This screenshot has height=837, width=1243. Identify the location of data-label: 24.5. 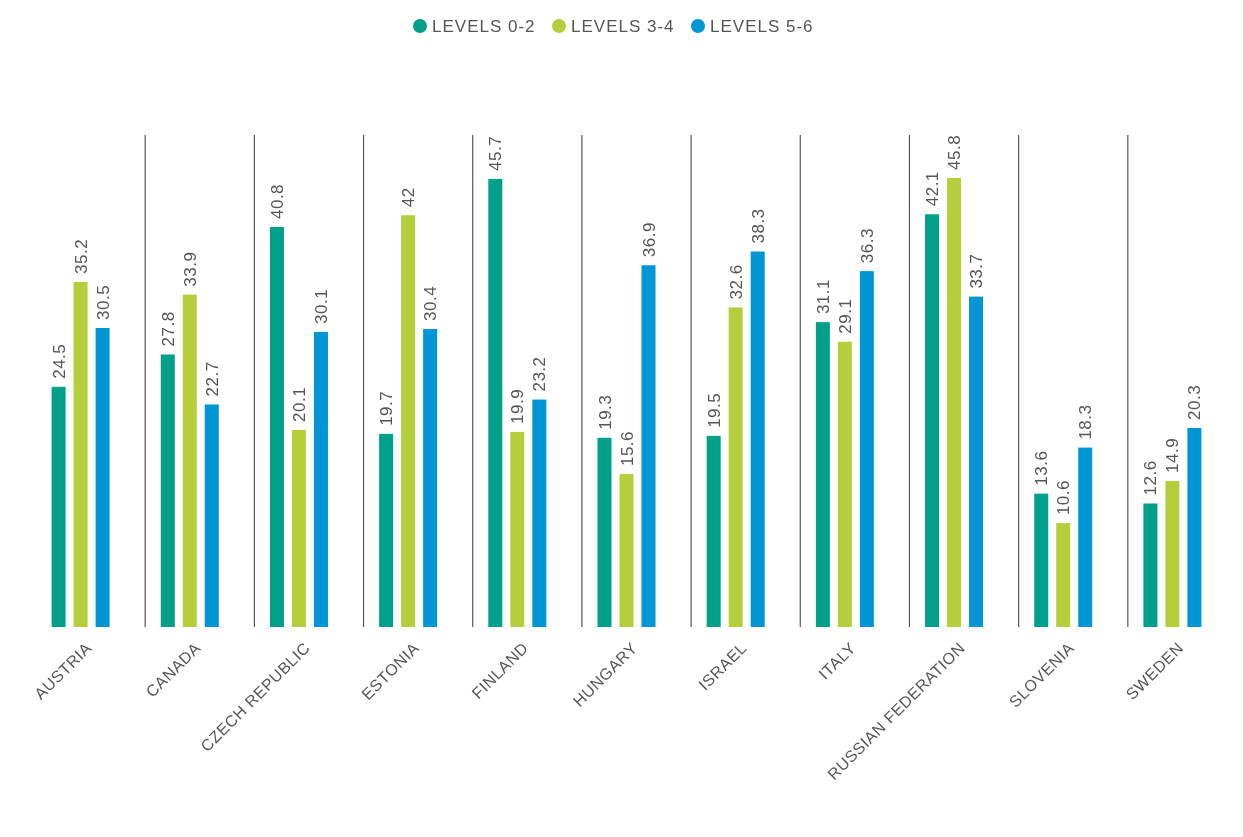
(59, 361).